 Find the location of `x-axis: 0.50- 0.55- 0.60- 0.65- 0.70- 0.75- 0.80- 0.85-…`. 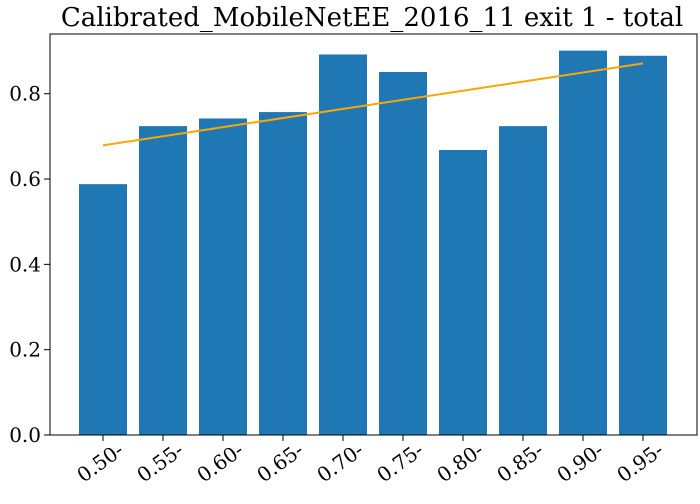

x-axis: 0.50- 0.55- 0.60- 0.65- 0.70- 0.75- 0.80- 0.85-… is located at coordinates (370, 461).